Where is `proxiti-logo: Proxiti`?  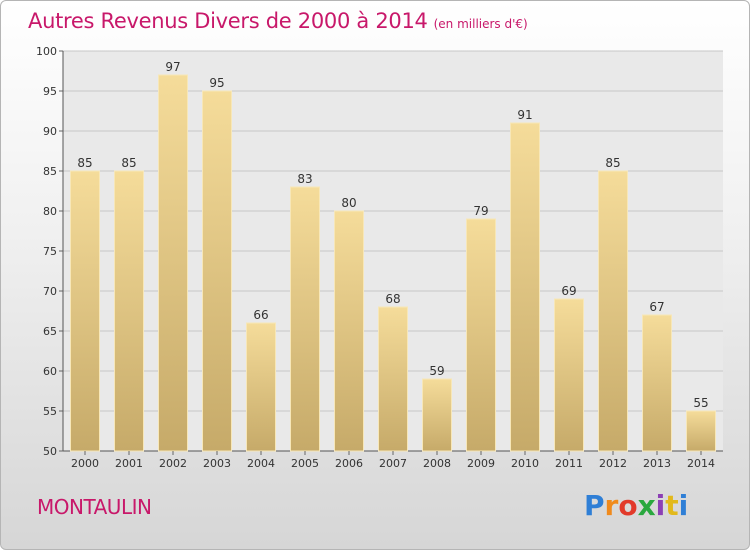
proxiti-logo: Proxiti is located at coordinates (636, 505).